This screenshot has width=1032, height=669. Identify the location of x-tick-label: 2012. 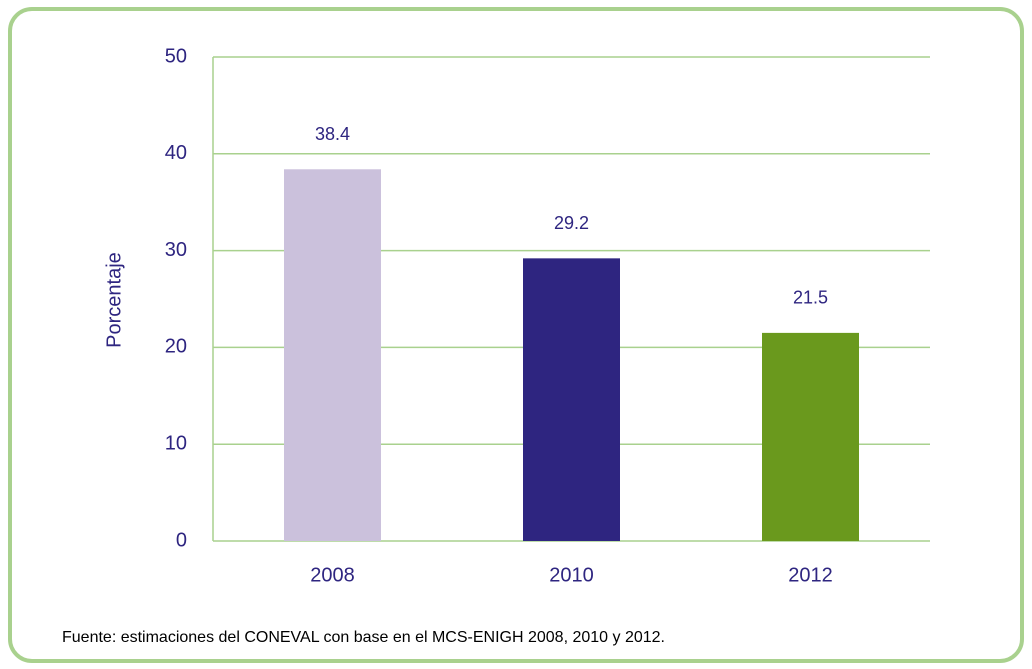
(810, 575).